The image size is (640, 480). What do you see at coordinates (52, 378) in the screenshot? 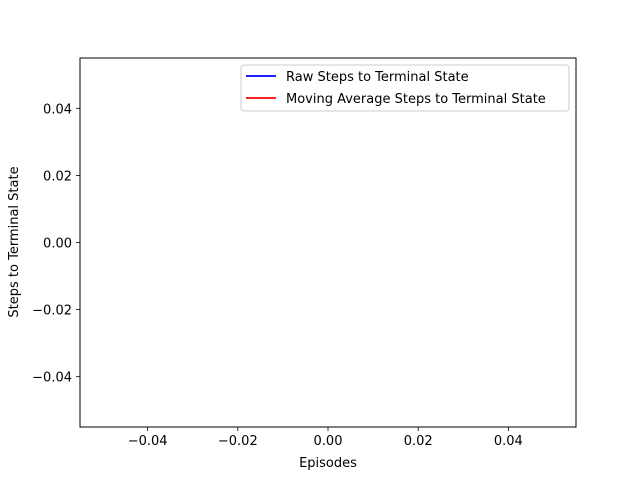
I see `y-tick-label-minus-0-04: −0.04` at bounding box center [52, 378].